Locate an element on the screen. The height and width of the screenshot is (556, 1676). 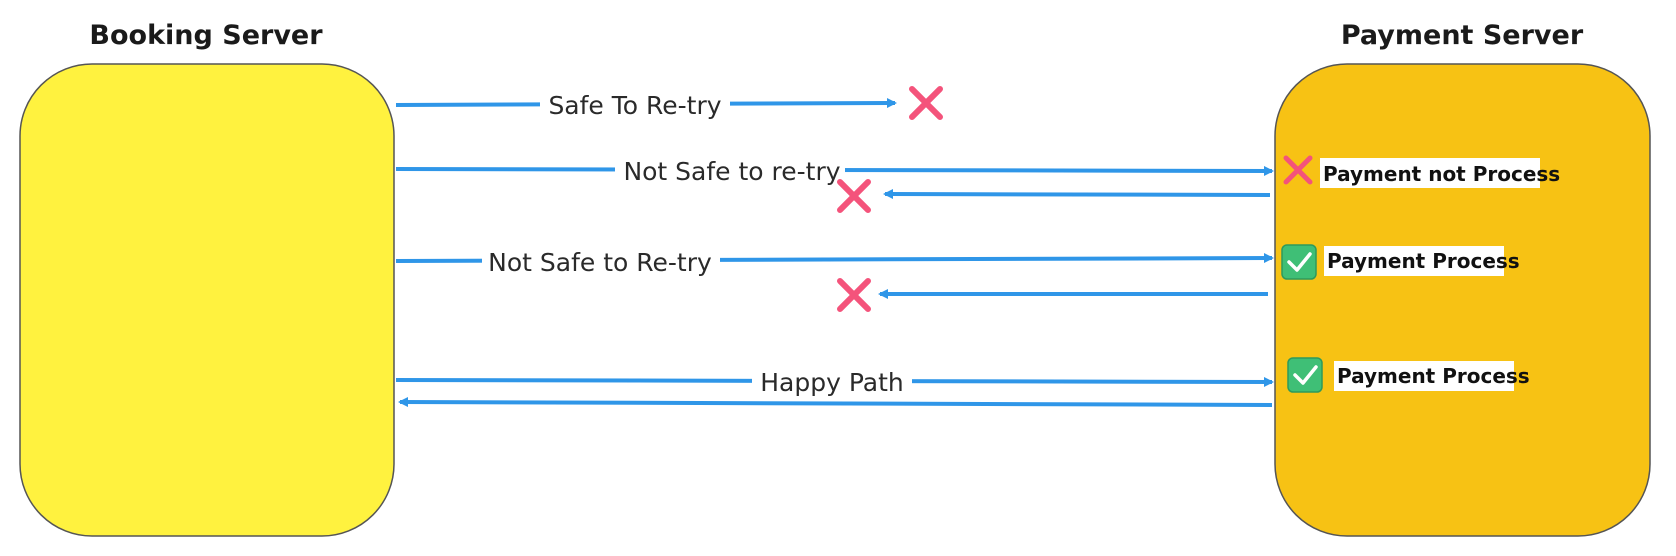
happy-path-response-arrow is located at coordinates (835, 402).